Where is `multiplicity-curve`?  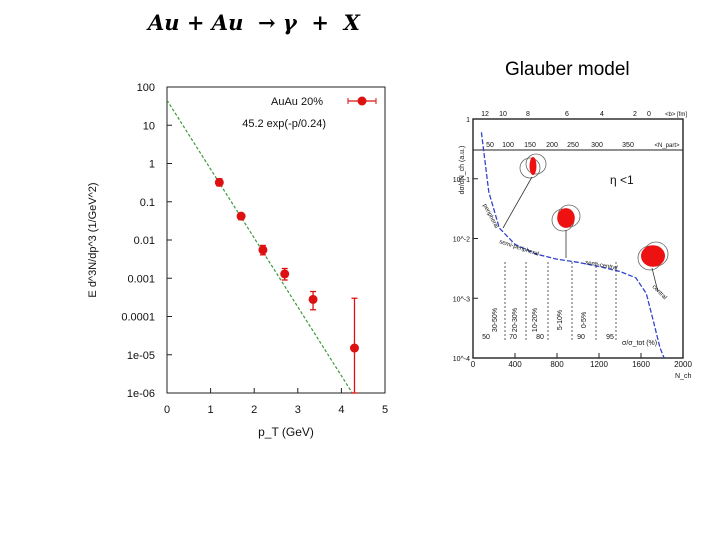
multiplicity-curve is located at coordinates (572, 245).